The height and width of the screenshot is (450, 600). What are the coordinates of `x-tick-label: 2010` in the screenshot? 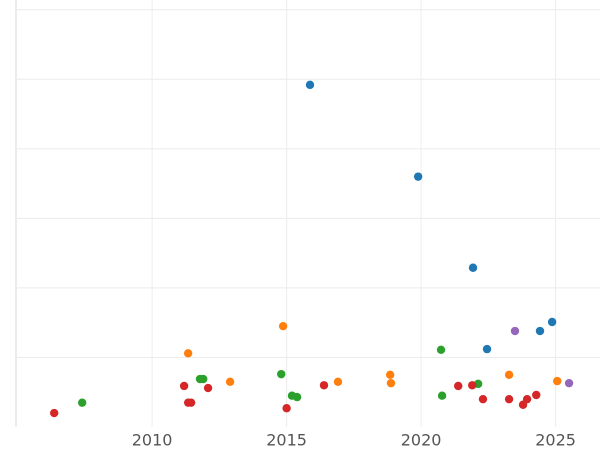 It's located at (152, 440).